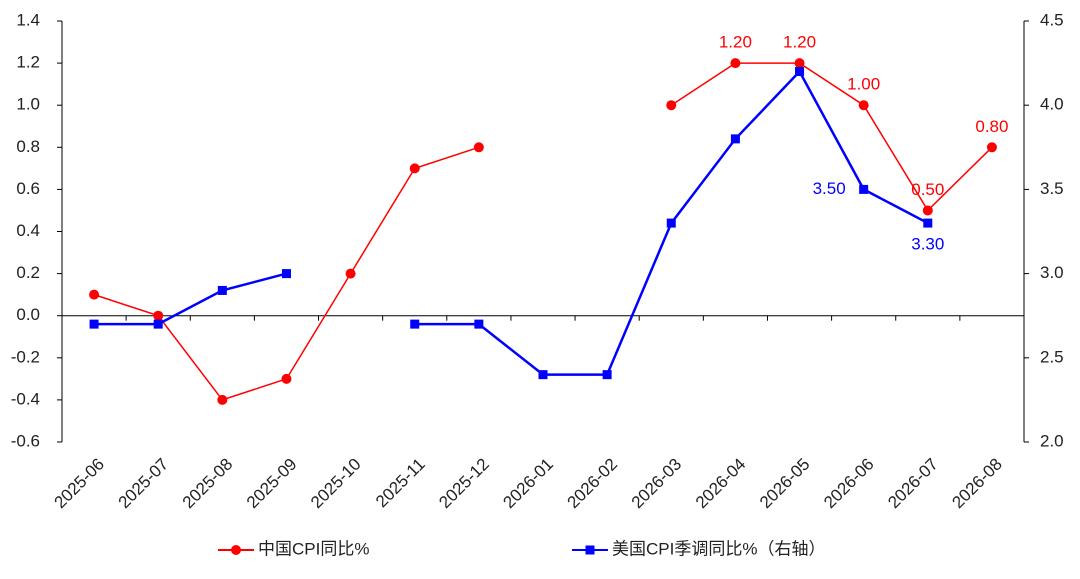  I want to click on legend-label: 中国CPI同比%, so click(313, 548).